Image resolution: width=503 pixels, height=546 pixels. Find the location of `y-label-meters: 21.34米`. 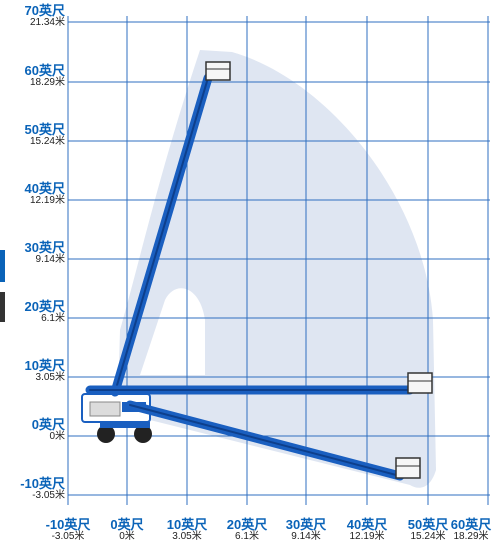

y-label-meters: 21.34米 is located at coordinates (47, 22).